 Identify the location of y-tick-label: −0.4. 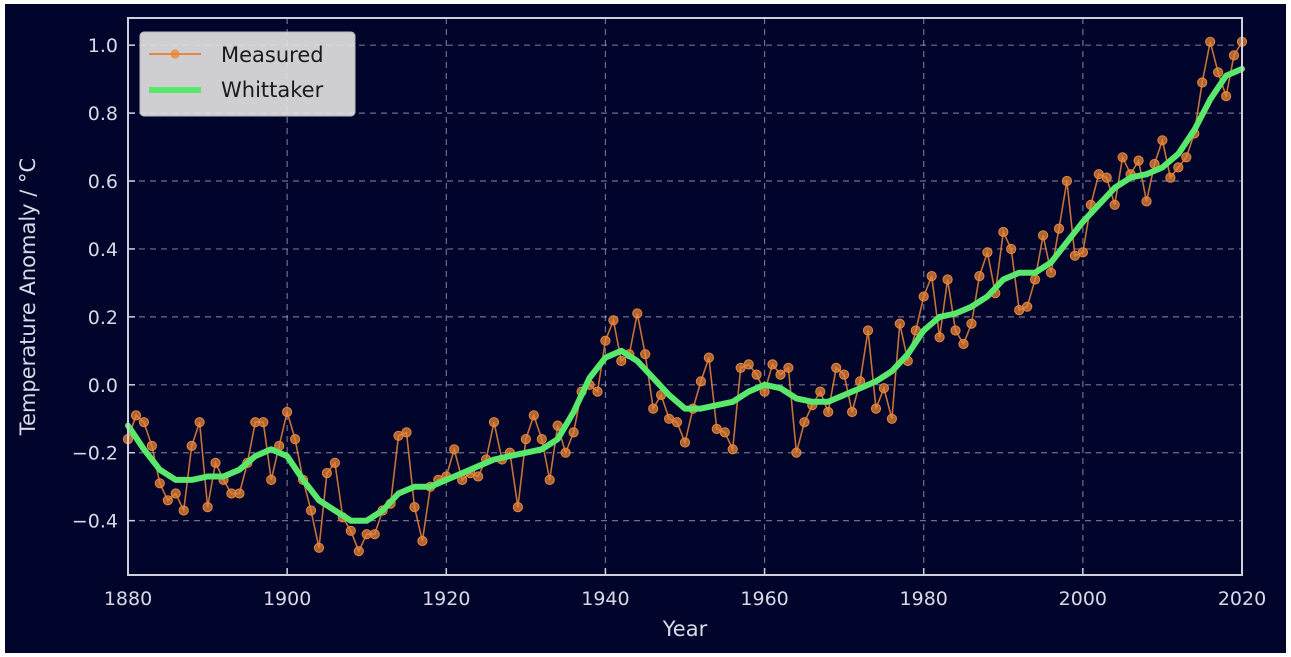
(95, 522).